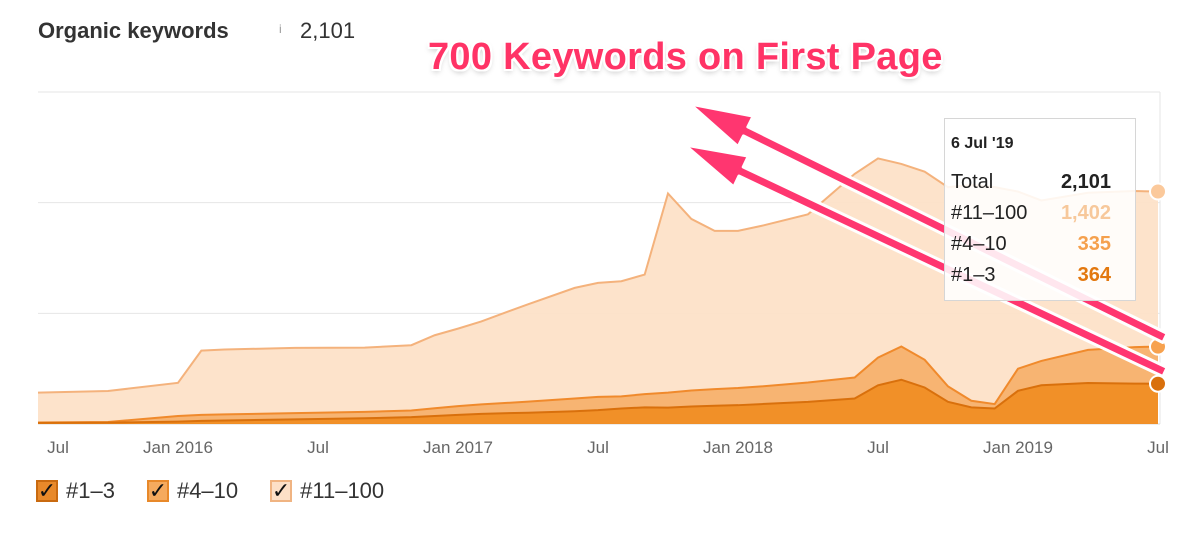 Image resolution: width=1200 pixels, height=545 pixels. What do you see at coordinates (458, 447) in the screenshot?
I see `x-tick-label: Jan 2017` at bounding box center [458, 447].